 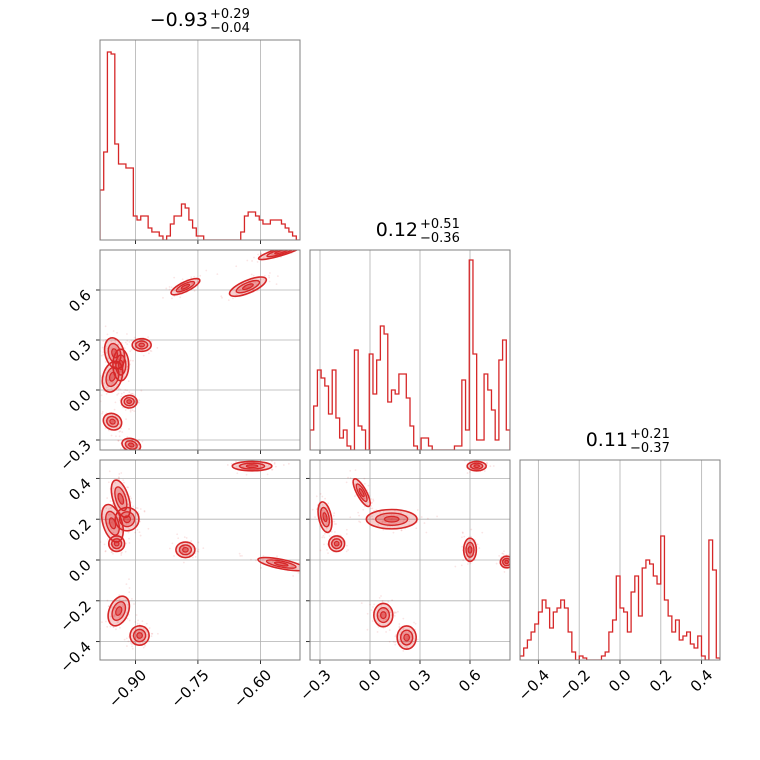 I want to click on x-tick-label: −0.3, so click(x=315, y=685).